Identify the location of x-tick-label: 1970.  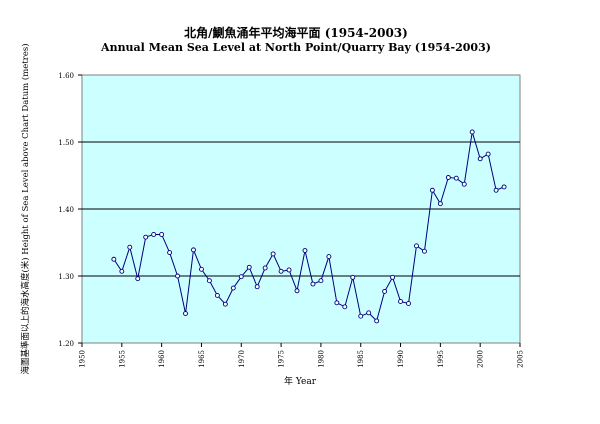
(242, 359).